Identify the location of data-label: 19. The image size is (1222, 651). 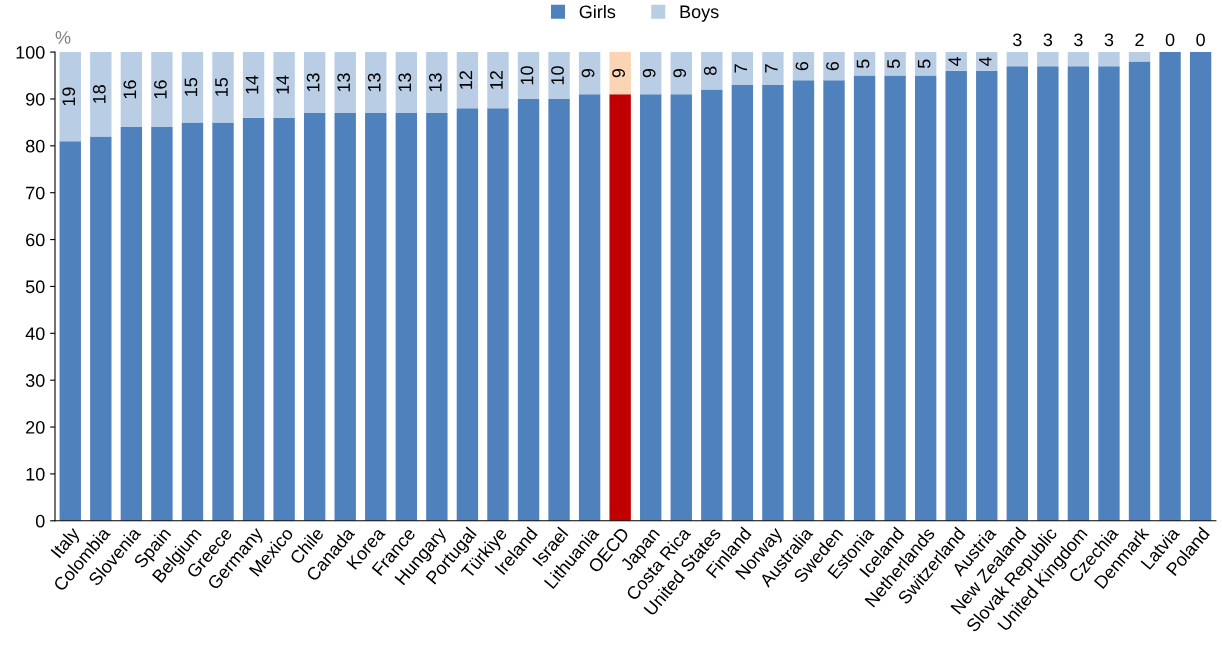
(69, 96).